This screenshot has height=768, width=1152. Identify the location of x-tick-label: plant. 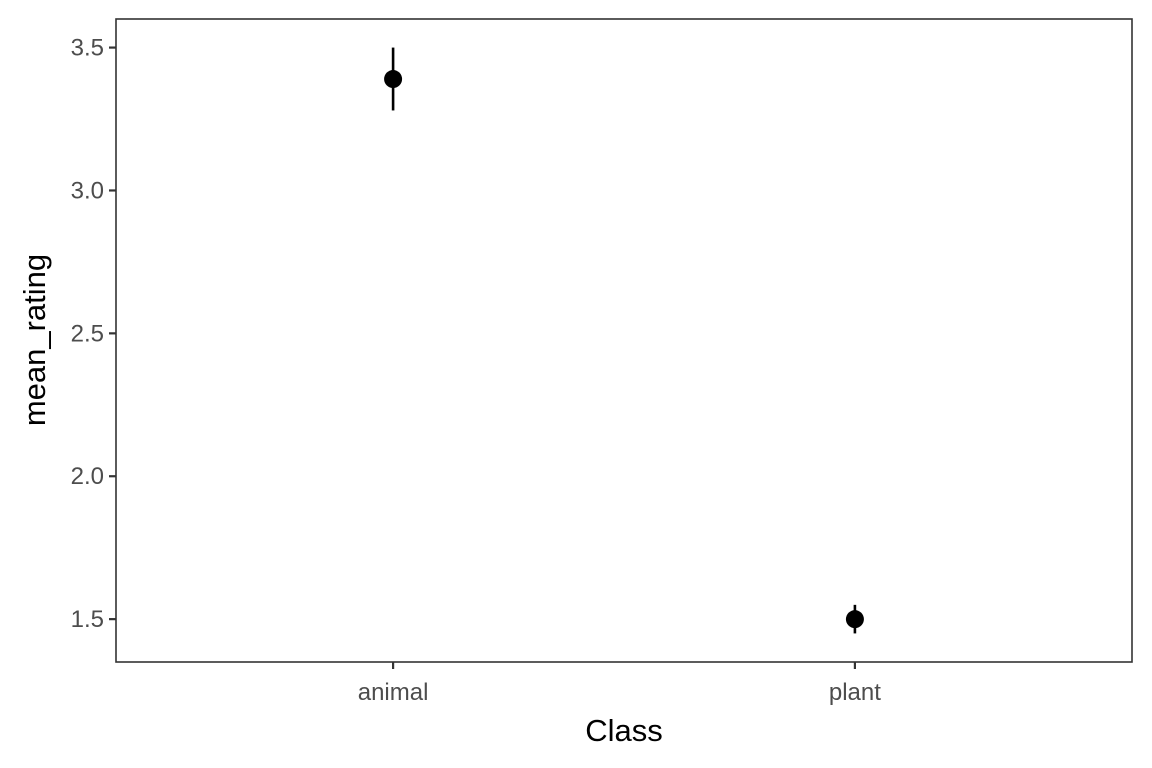
(855, 692).